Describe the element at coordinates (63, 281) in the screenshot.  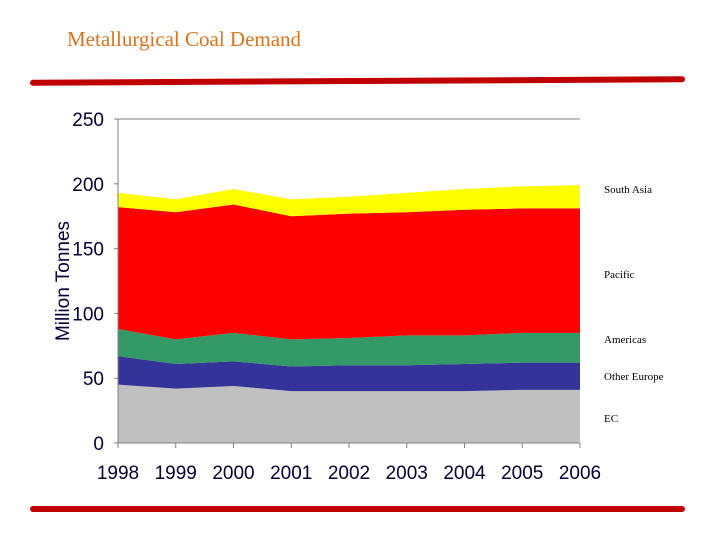
I see `y-axis-label: Million Tonnes` at that location.